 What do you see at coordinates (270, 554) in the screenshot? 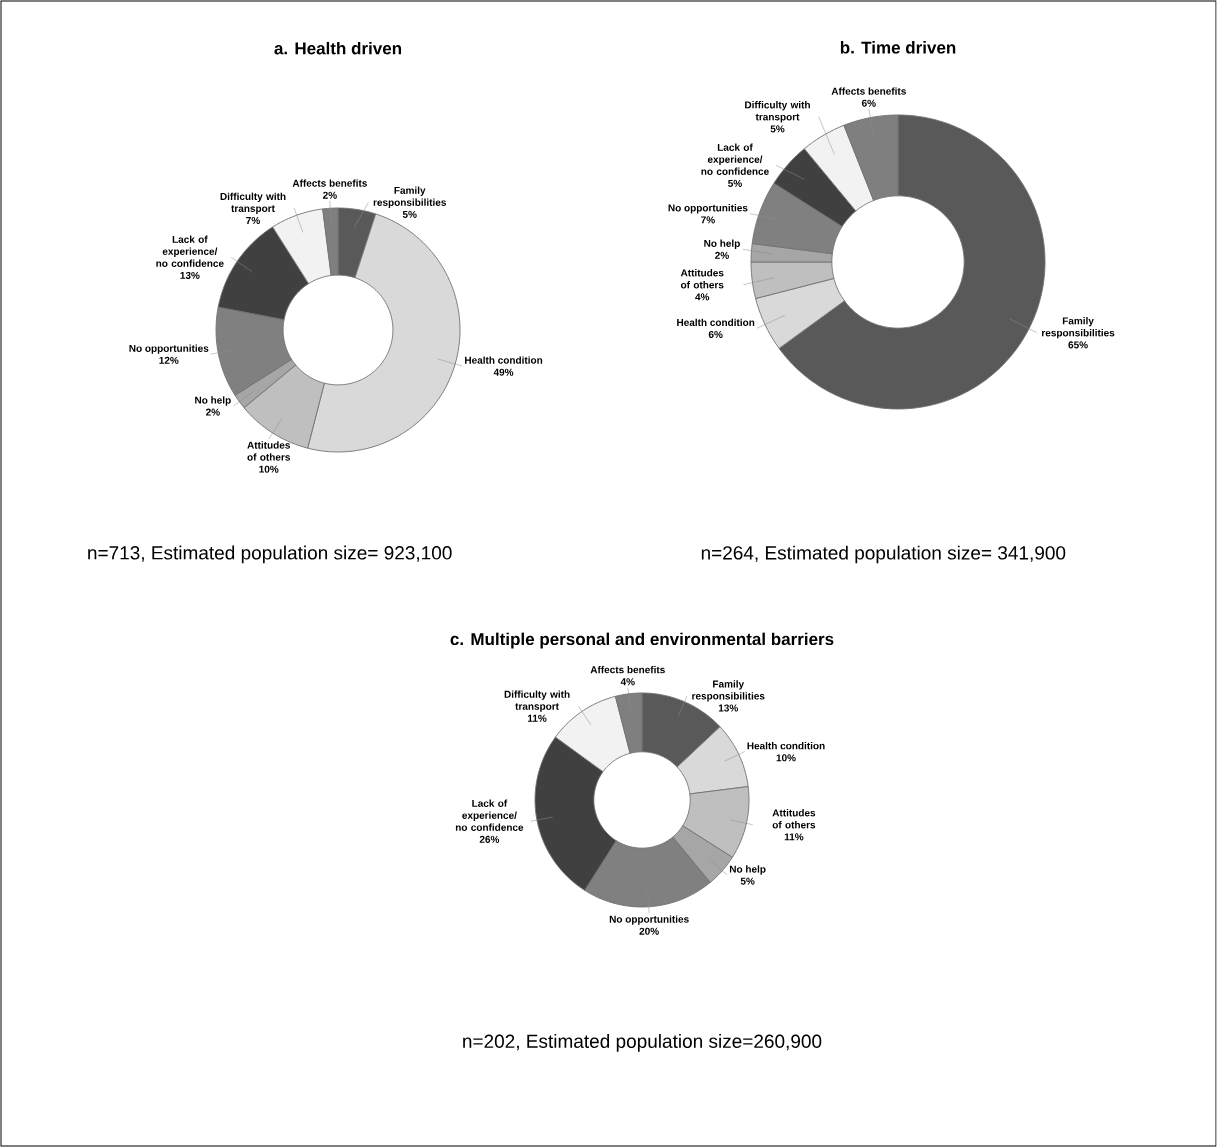
I see `text: n=713, Estimated population size= 923,100` at bounding box center [270, 554].